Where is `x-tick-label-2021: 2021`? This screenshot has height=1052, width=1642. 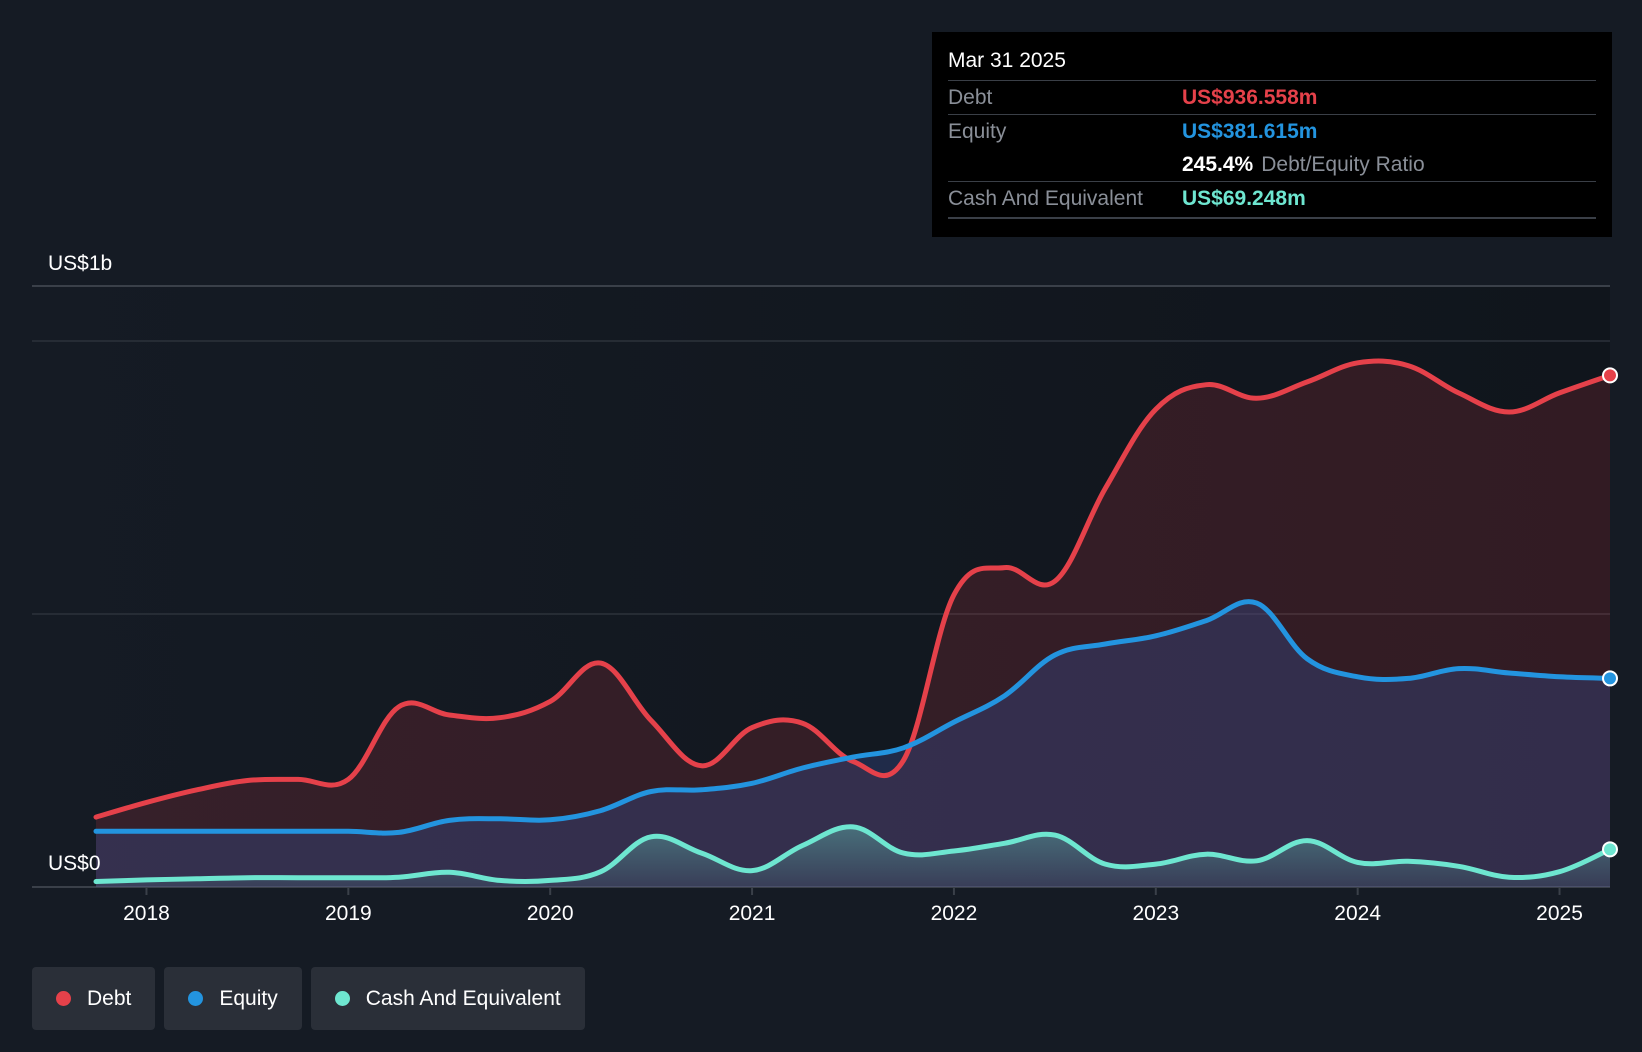
x-tick-label-2021: 2021 is located at coordinates (752, 913).